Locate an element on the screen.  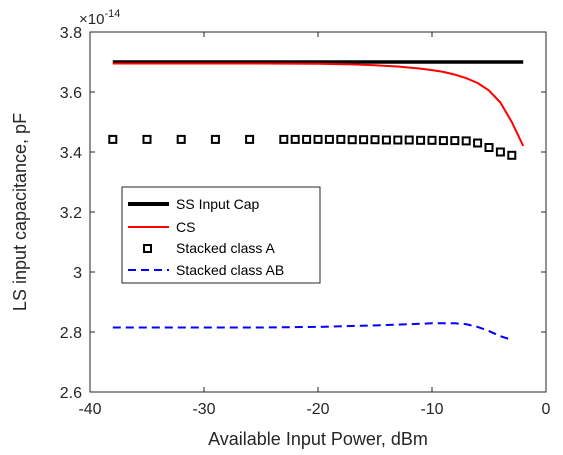
y-tick-label: 2.8 is located at coordinates (71, 333).